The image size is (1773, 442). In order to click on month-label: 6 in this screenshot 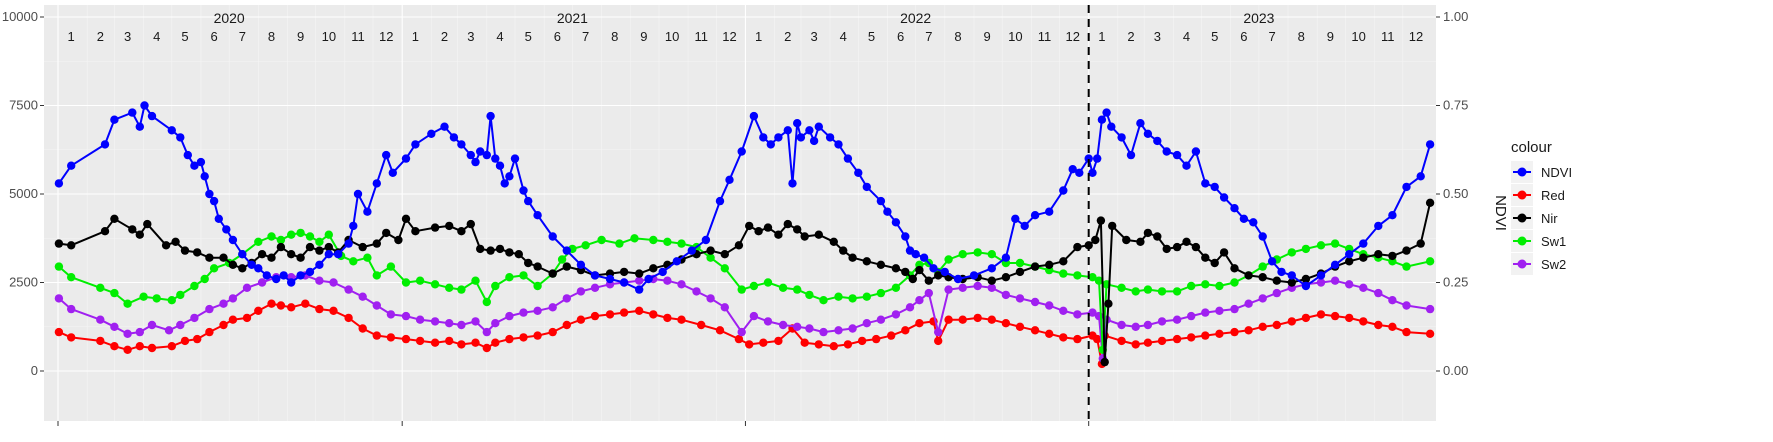, I will do `click(1243, 36)`.